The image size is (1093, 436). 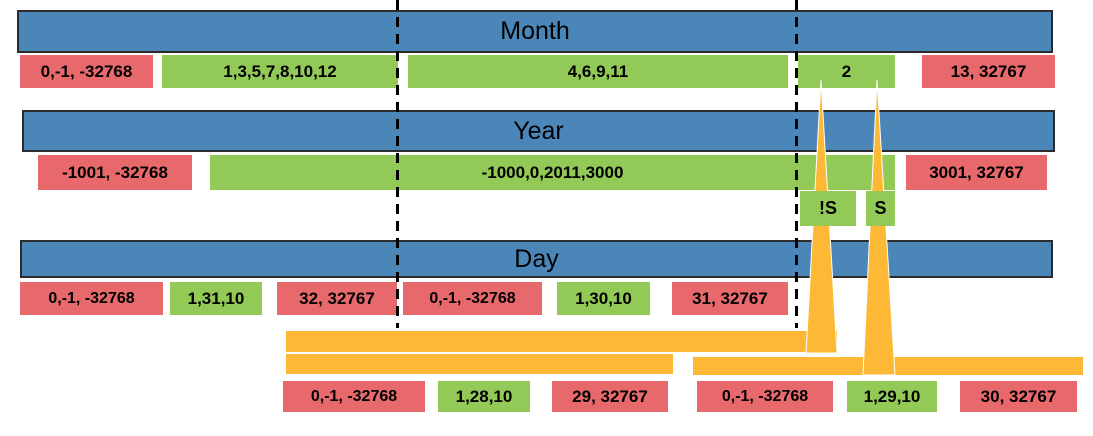 What do you see at coordinates (888, 366) in the screenshot?
I see `february-leap-bar` at bounding box center [888, 366].